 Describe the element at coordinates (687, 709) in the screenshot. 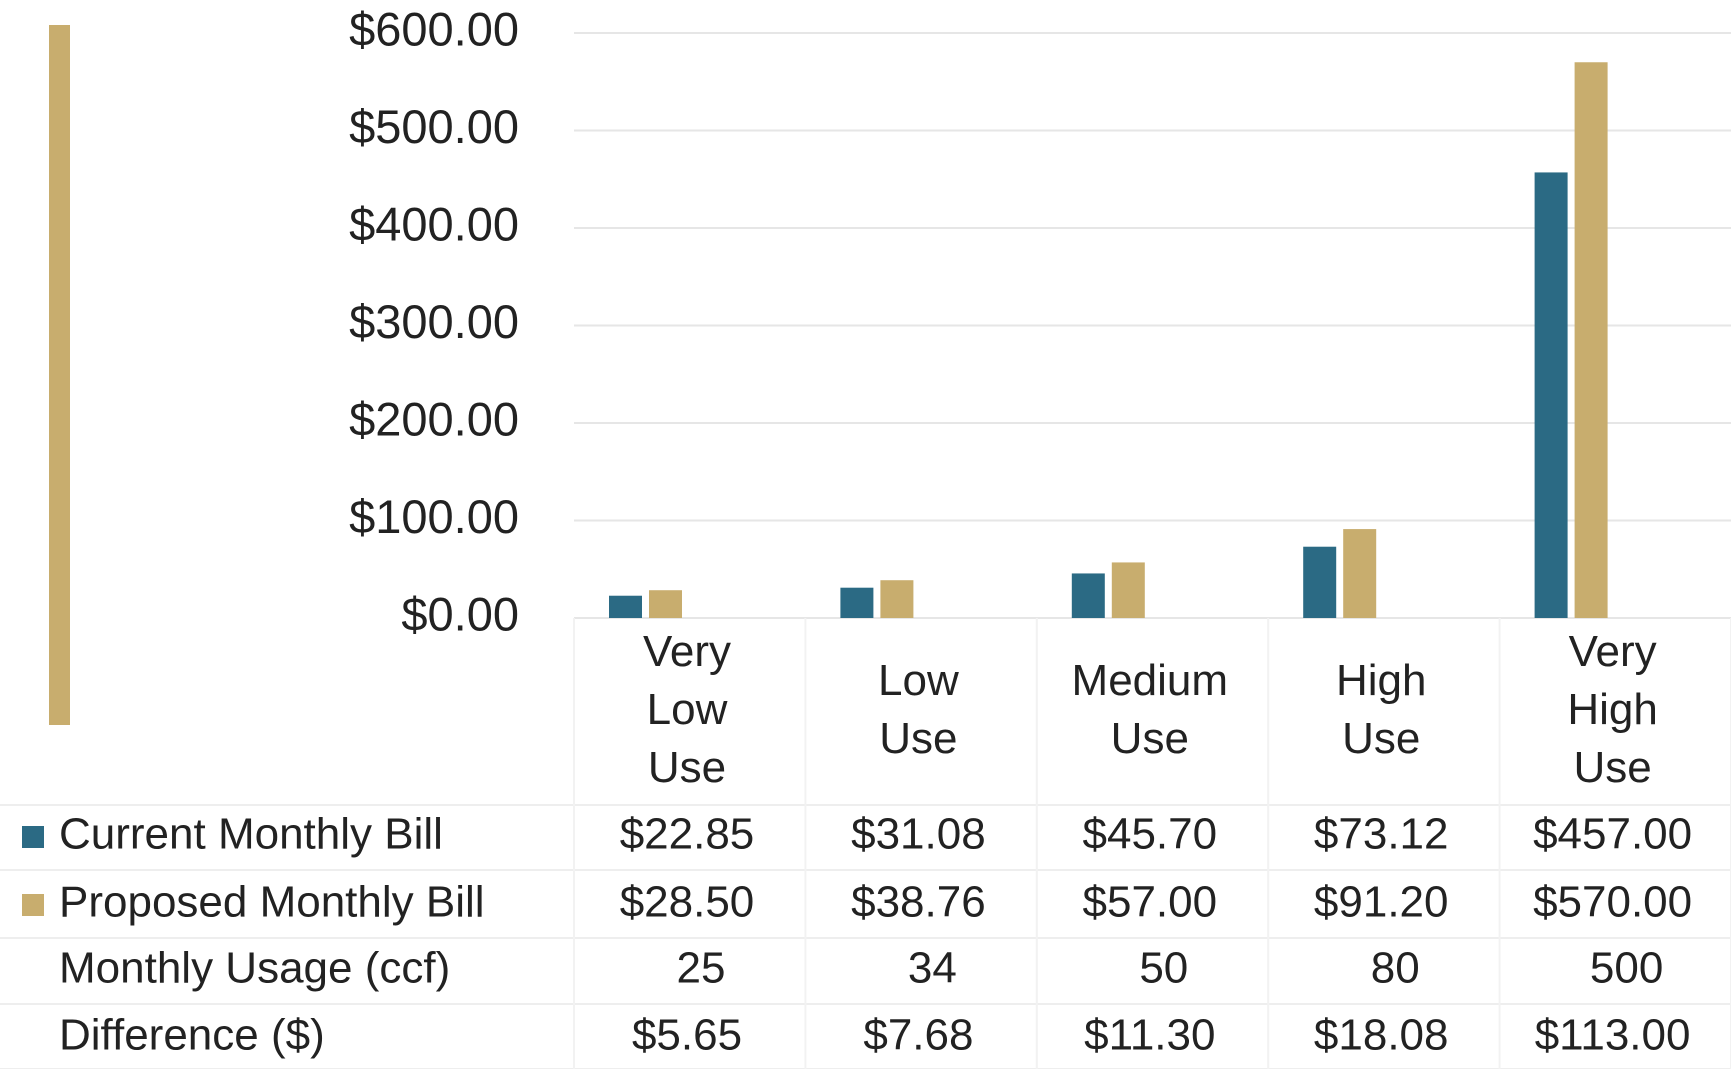

I see `x-tick-label: Very Low Use` at that location.